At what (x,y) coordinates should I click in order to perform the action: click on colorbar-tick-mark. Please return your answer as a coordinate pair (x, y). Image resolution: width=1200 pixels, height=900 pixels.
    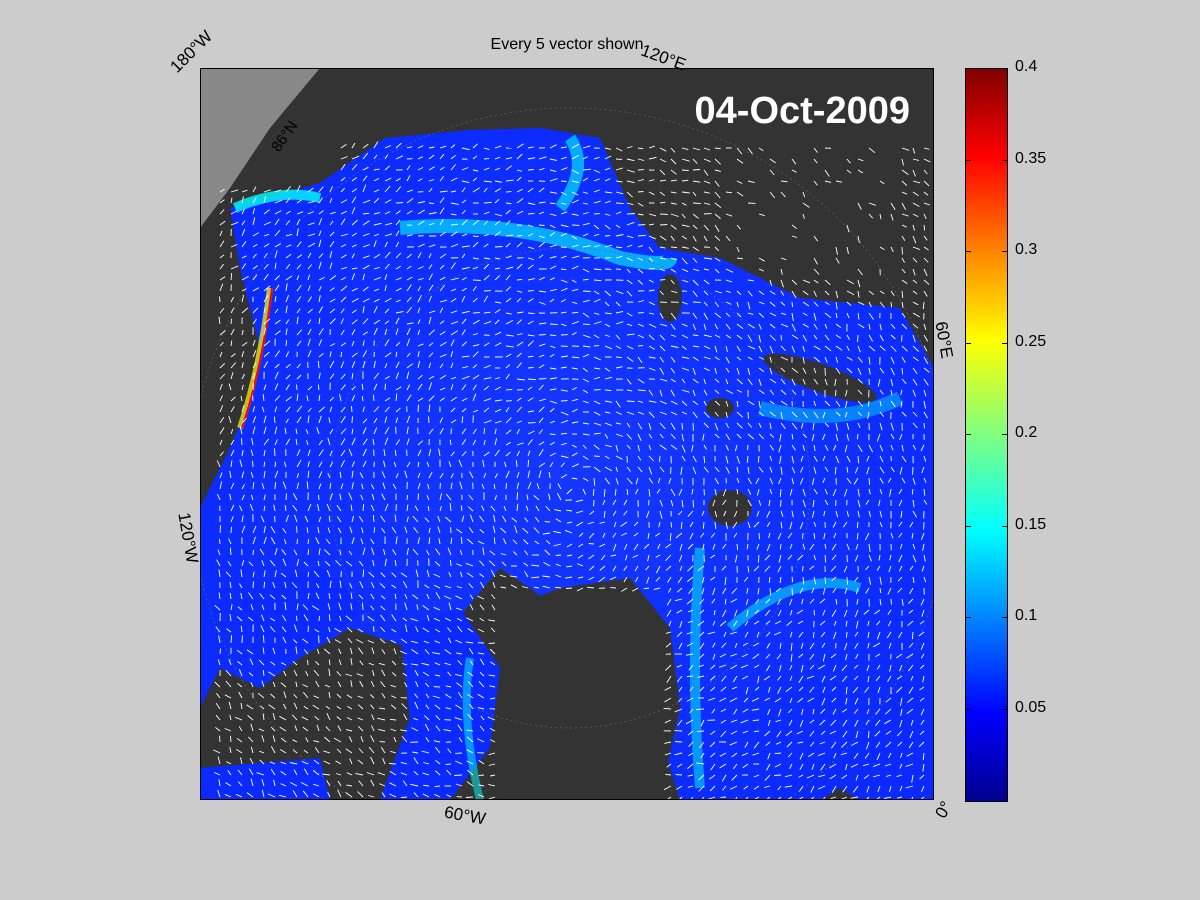
    Looking at the image, I should click on (968, 709).